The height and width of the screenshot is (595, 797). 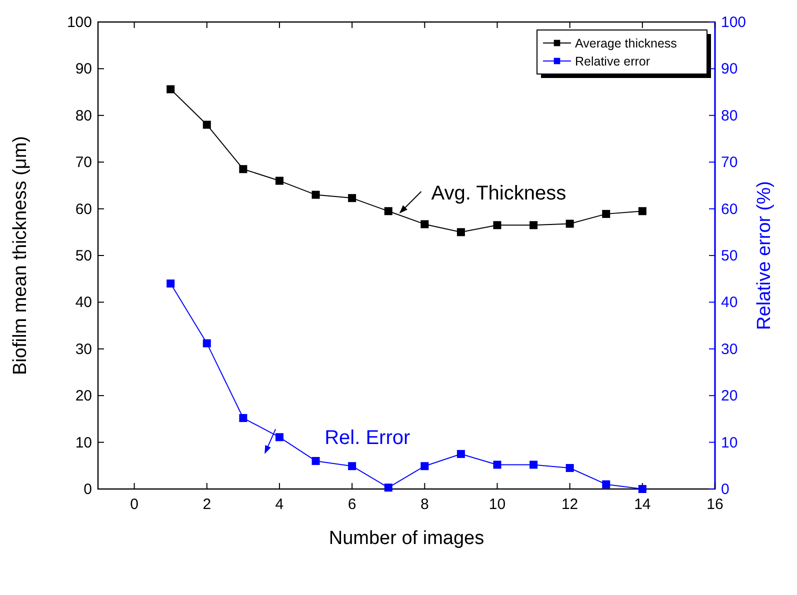 I want to click on y2-tick-label: 40, so click(x=729, y=303).